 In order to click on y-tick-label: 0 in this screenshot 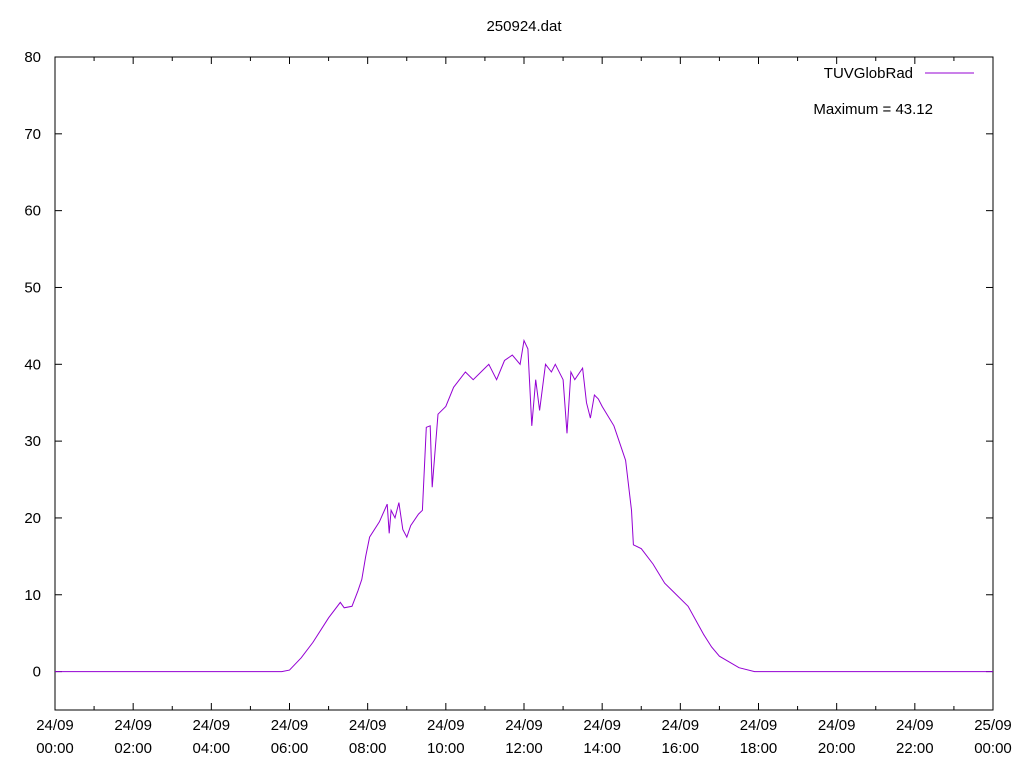, I will do `click(37, 672)`.